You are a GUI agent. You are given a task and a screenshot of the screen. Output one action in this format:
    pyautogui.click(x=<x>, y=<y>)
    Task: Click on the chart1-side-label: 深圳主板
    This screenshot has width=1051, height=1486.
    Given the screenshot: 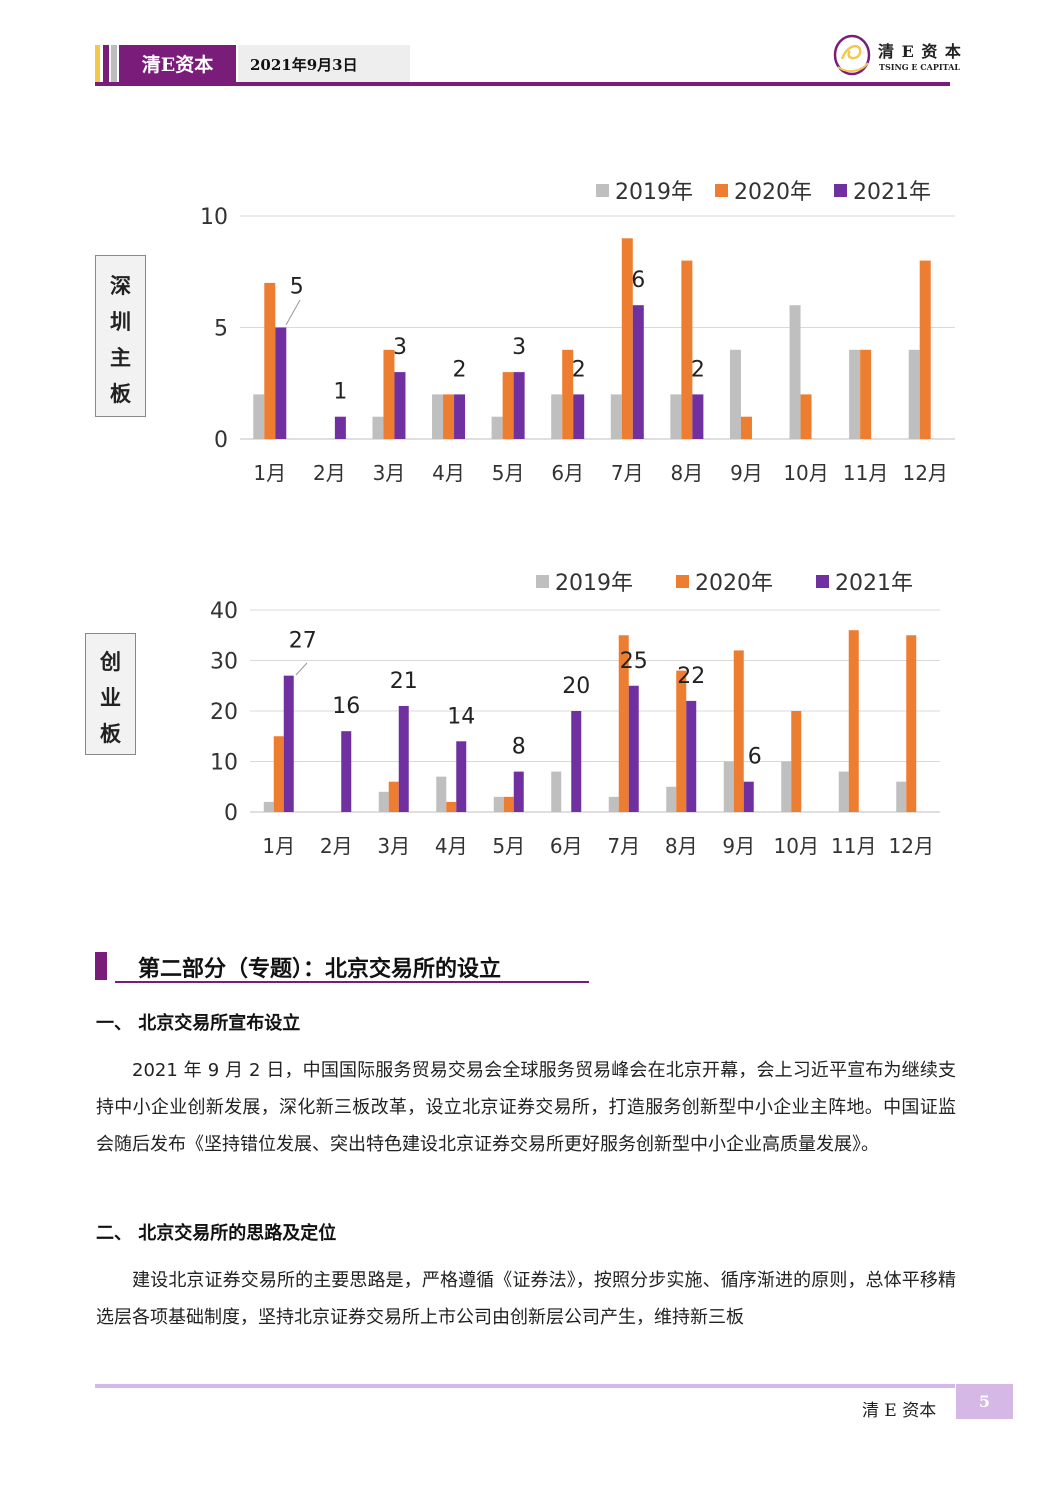 What is the action you would take?
    pyautogui.click(x=120, y=336)
    